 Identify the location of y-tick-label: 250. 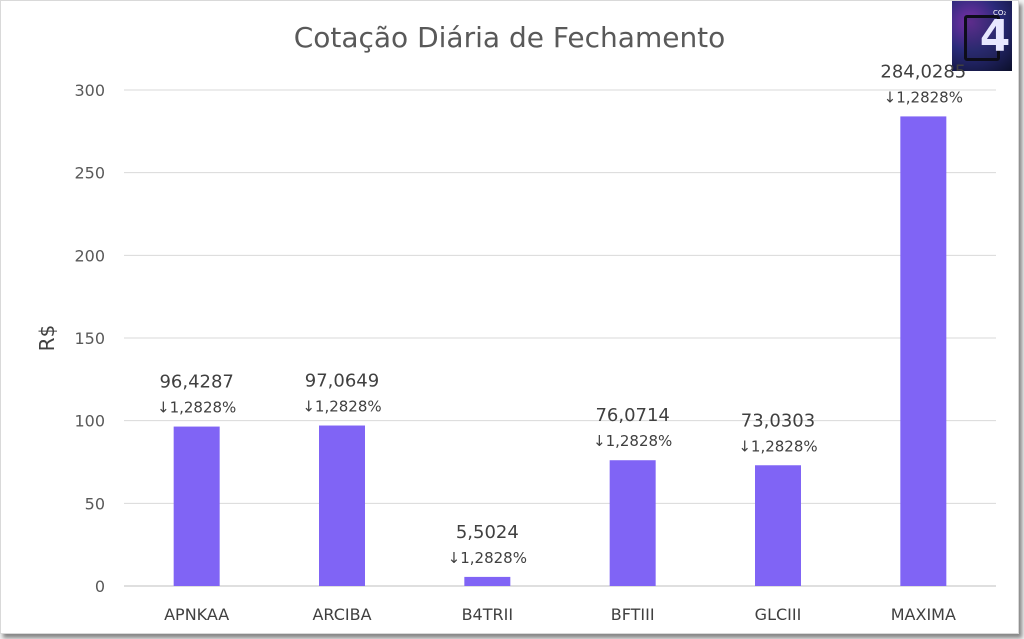
(89, 173).